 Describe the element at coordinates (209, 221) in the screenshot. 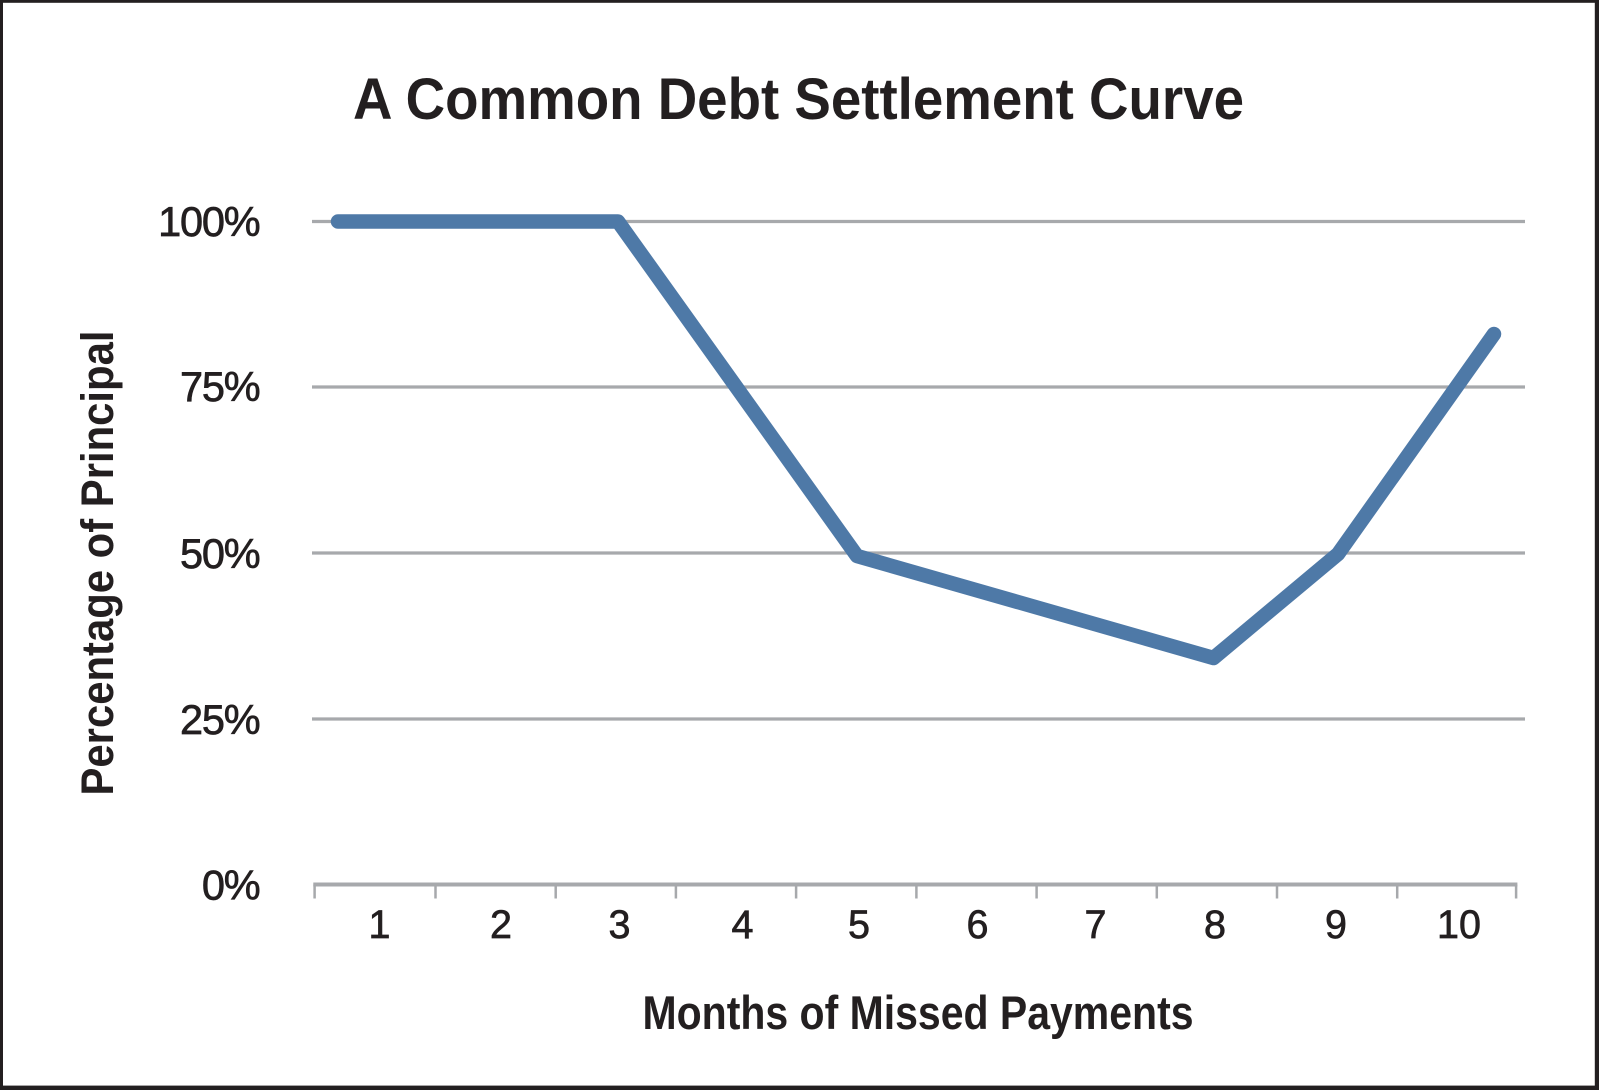

I see `svg-text: 100%` at that location.